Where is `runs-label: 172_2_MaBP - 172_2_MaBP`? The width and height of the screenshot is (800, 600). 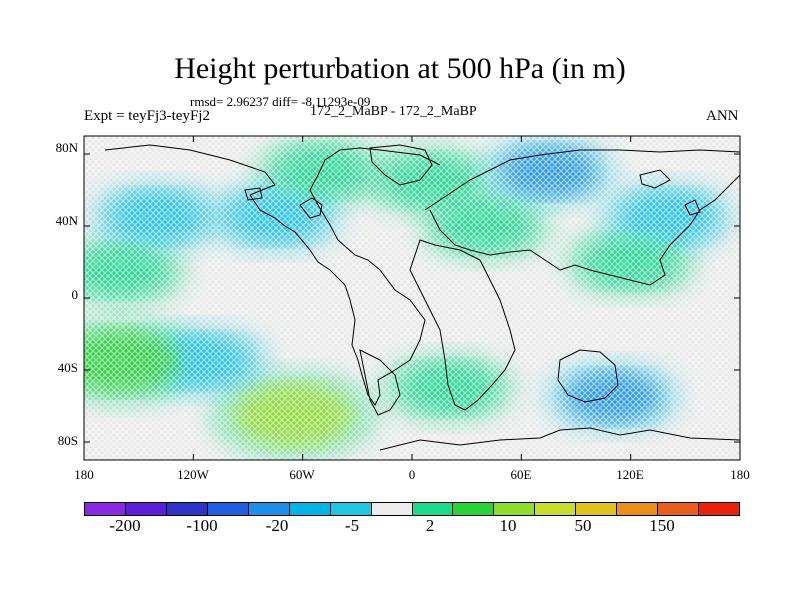
runs-label: 172_2_MaBP - 172_2_MaBP is located at coordinates (393, 111).